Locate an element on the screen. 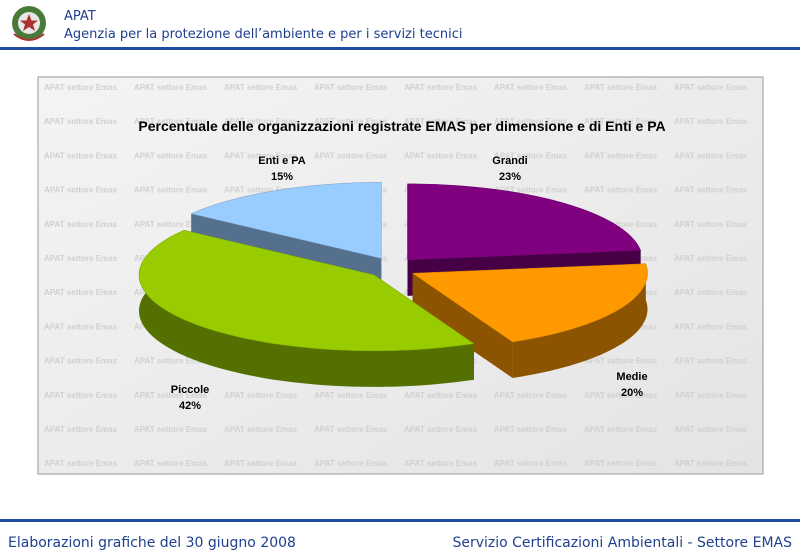  slice-label: Medie is located at coordinates (631, 377).